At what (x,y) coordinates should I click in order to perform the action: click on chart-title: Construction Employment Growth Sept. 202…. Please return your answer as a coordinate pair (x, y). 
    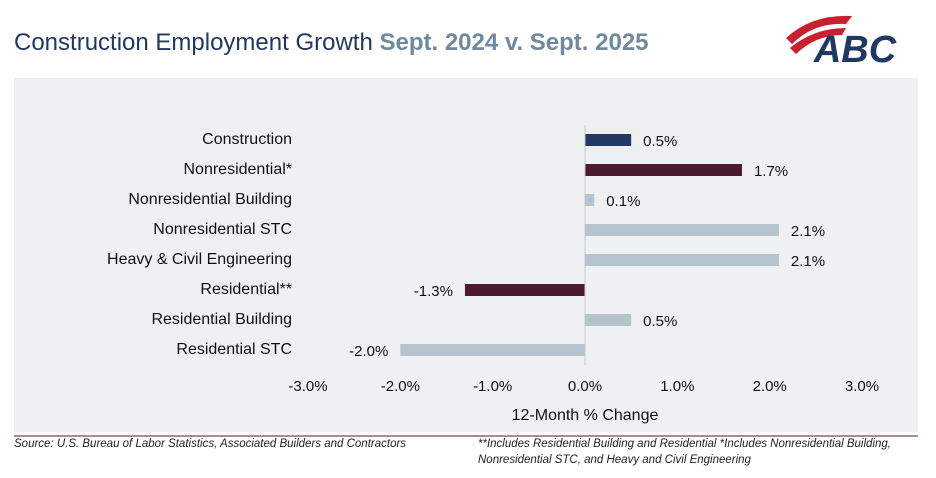
    Looking at the image, I should click on (331, 42).